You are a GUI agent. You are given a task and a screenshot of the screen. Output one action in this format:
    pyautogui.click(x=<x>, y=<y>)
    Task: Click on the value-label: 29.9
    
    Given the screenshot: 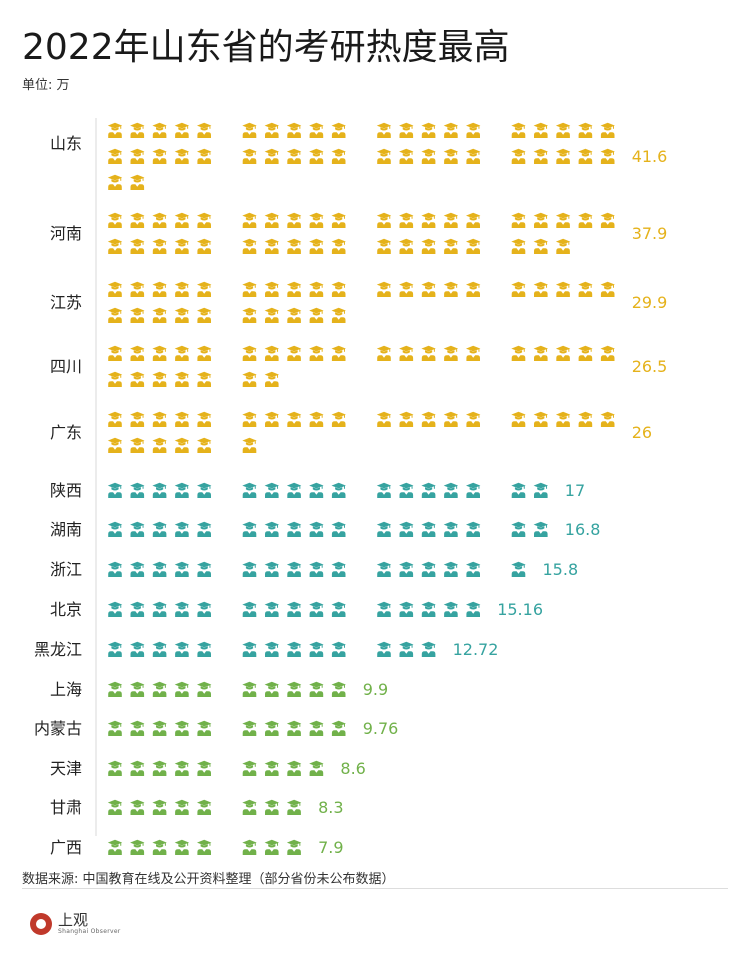 What is the action you would take?
    pyautogui.click(x=650, y=302)
    